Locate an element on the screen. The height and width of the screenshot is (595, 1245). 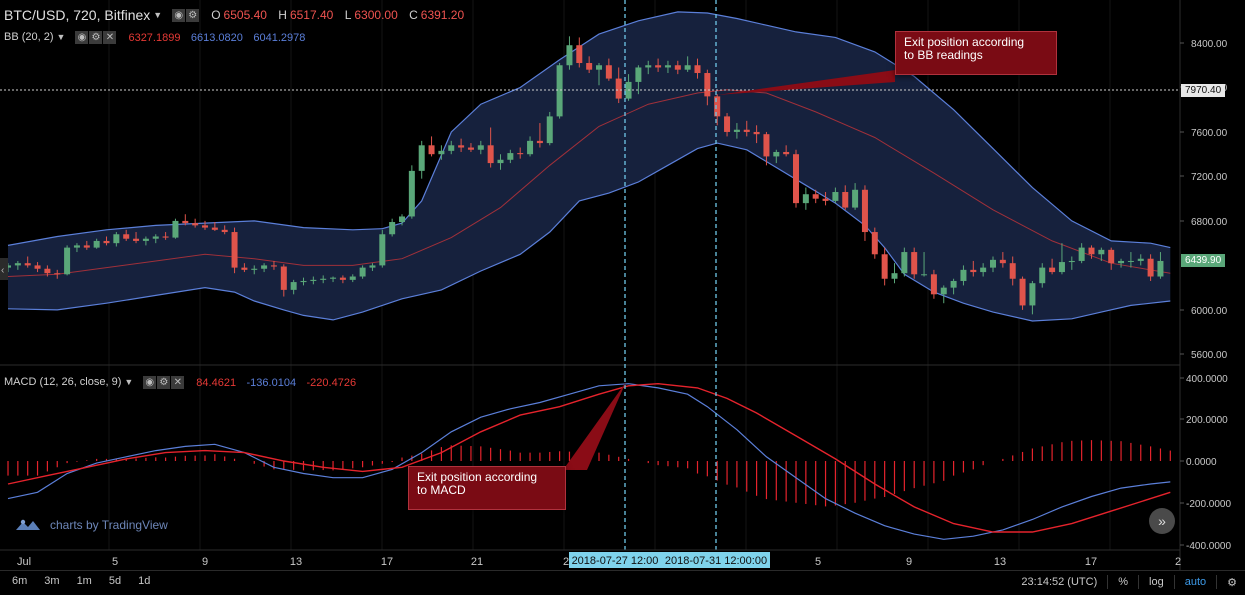
time-tick-label: 21 is located at coordinates (477, 562).